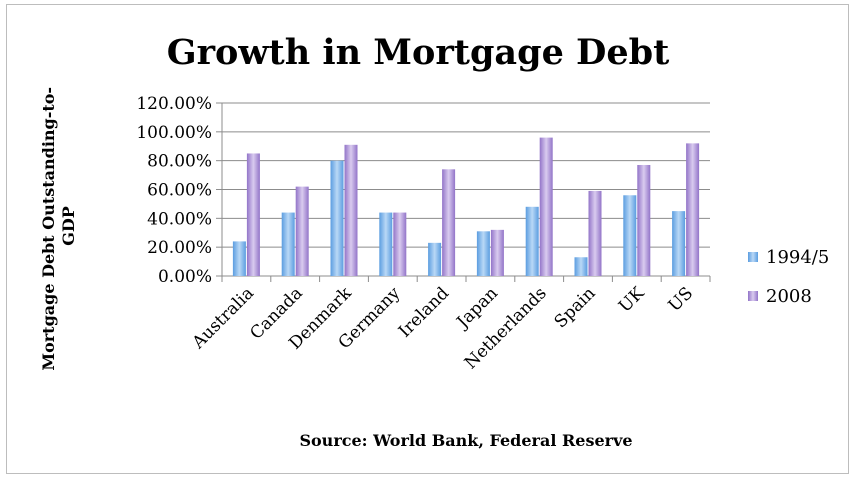 This screenshot has width=856, height=478. Describe the element at coordinates (337, 218) in the screenshot. I see `bar-19945-denmark` at that location.